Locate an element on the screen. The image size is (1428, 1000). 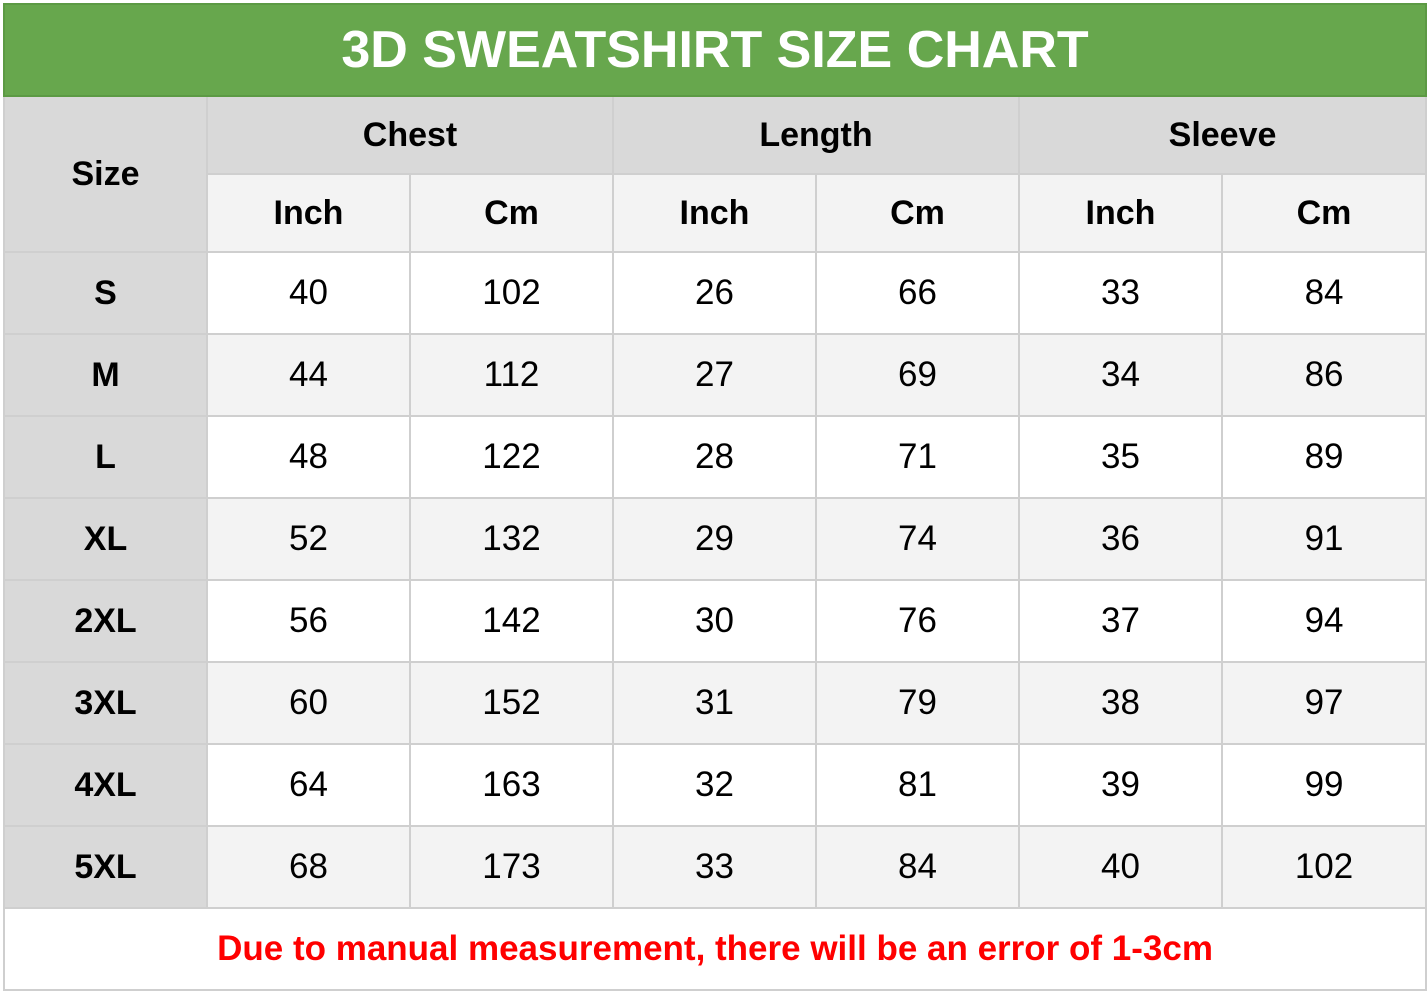
chest-inch-cell: 44 is located at coordinates (308, 375).